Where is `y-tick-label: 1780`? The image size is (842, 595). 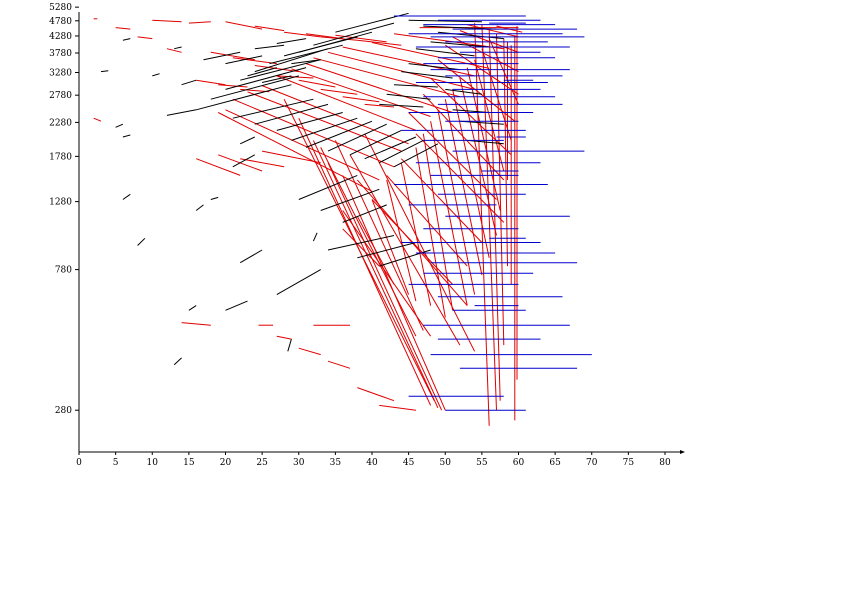 y-tick-label: 1780 is located at coordinates (60, 157).